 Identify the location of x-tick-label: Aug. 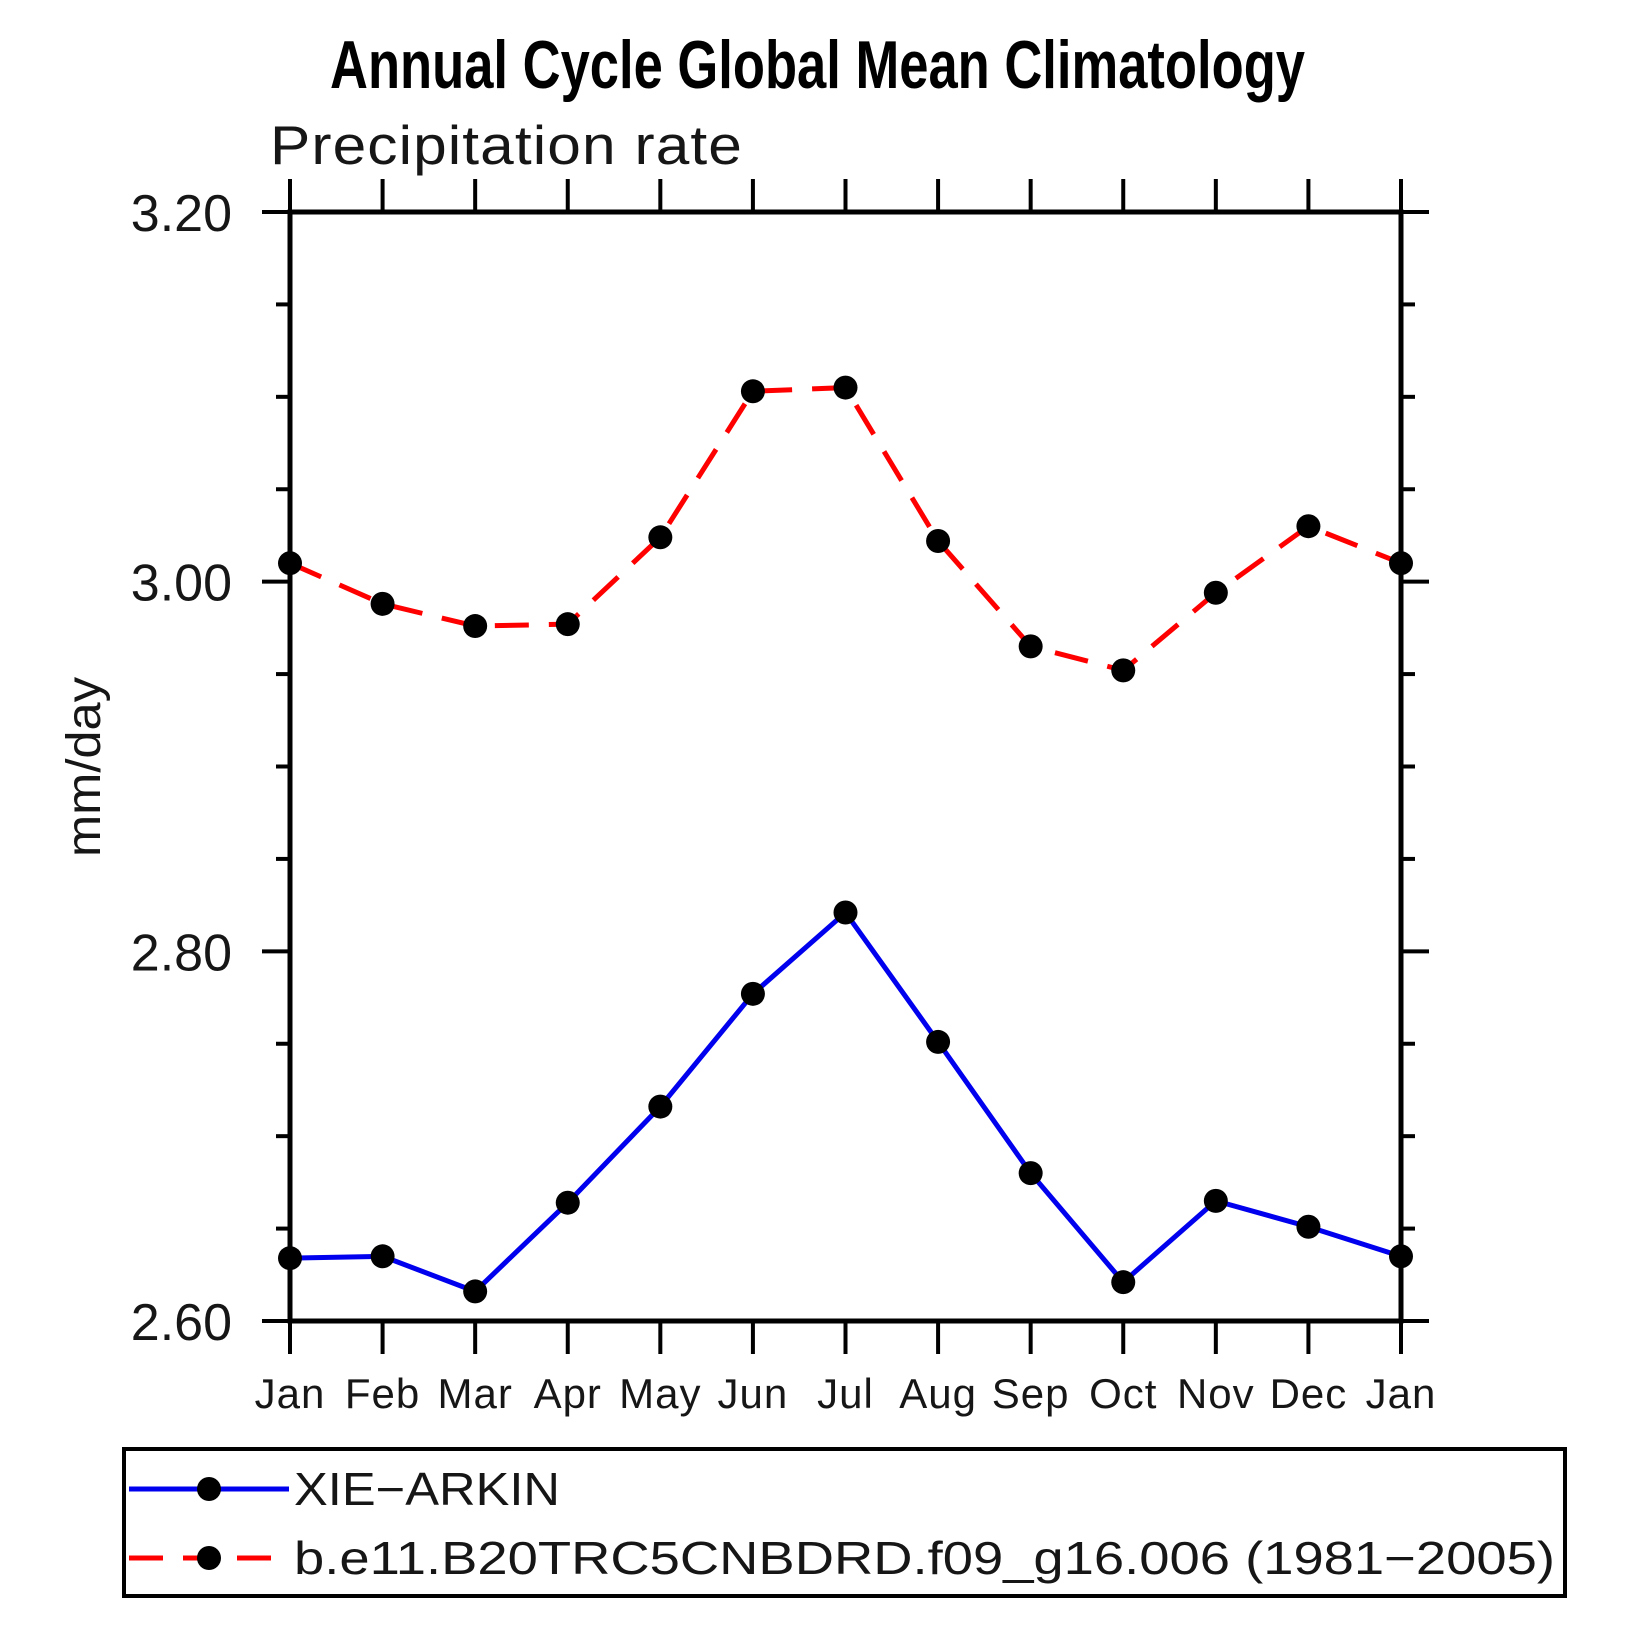
(938, 1393).